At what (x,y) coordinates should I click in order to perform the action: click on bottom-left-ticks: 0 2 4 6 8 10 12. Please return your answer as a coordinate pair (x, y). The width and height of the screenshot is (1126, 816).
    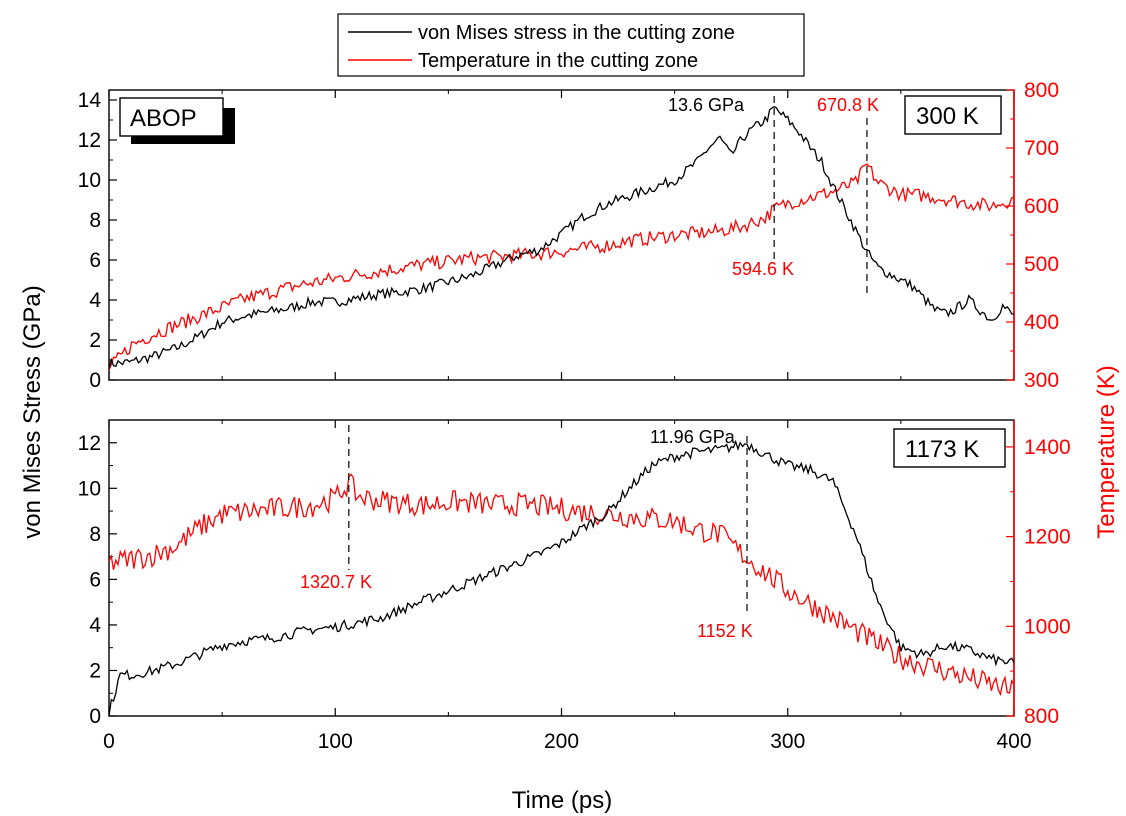
    Looking at the image, I should click on (97, 573).